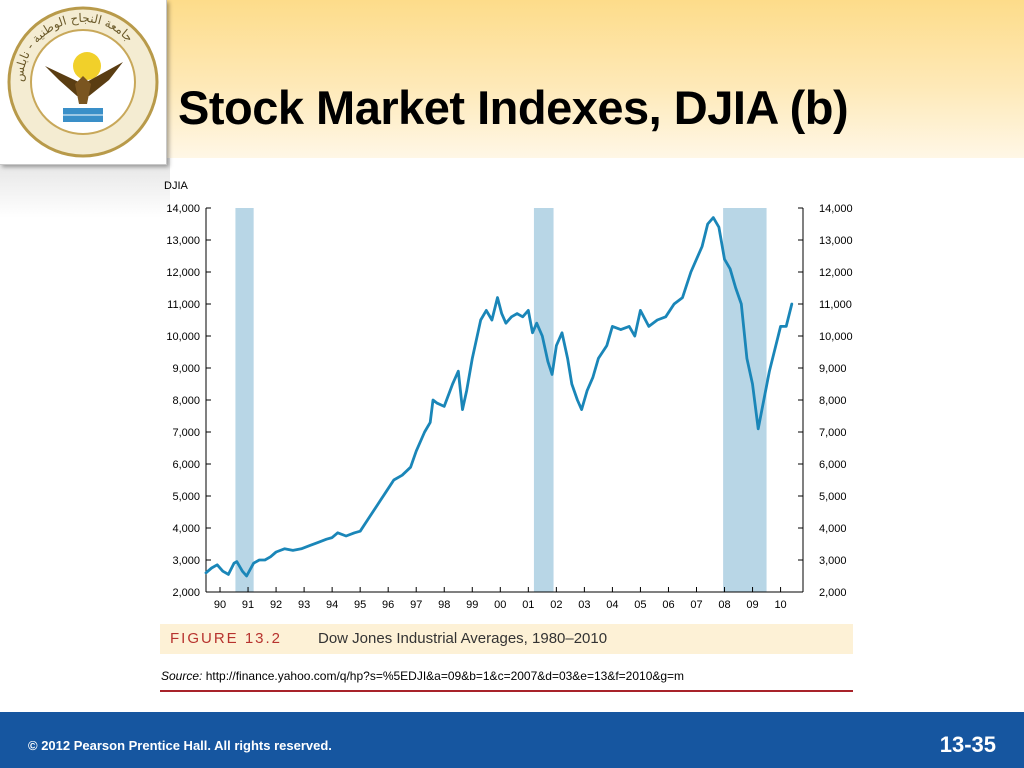 This screenshot has height=768, width=1024. What do you see at coordinates (556, 605) in the screenshot?
I see `x-tick-label: 02` at bounding box center [556, 605].